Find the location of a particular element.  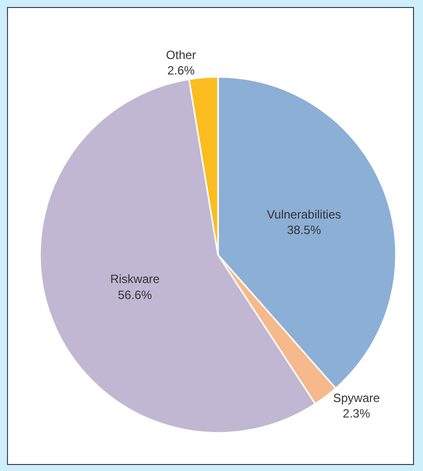

data-label: 38.5% is located at coordinates (304, 230).